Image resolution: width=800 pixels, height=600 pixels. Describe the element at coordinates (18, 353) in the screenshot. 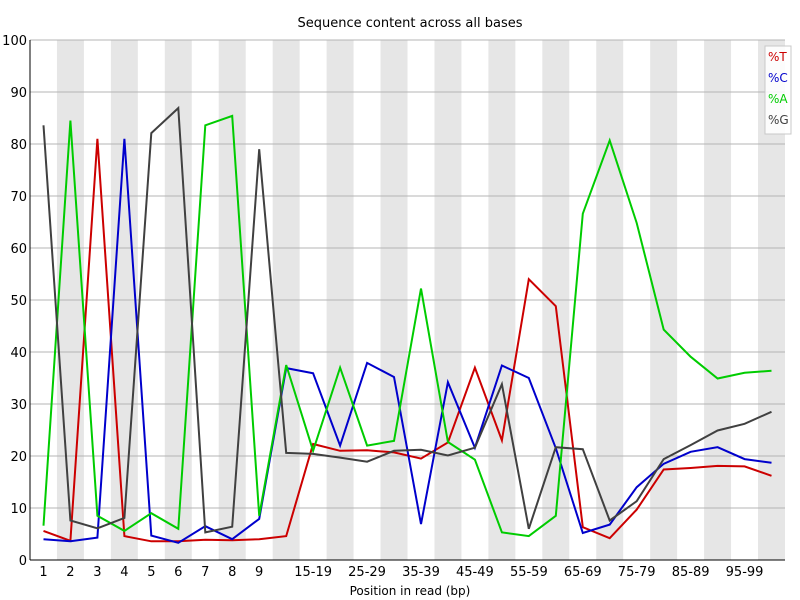

I see `y-tick-label-40: 40` at that location.